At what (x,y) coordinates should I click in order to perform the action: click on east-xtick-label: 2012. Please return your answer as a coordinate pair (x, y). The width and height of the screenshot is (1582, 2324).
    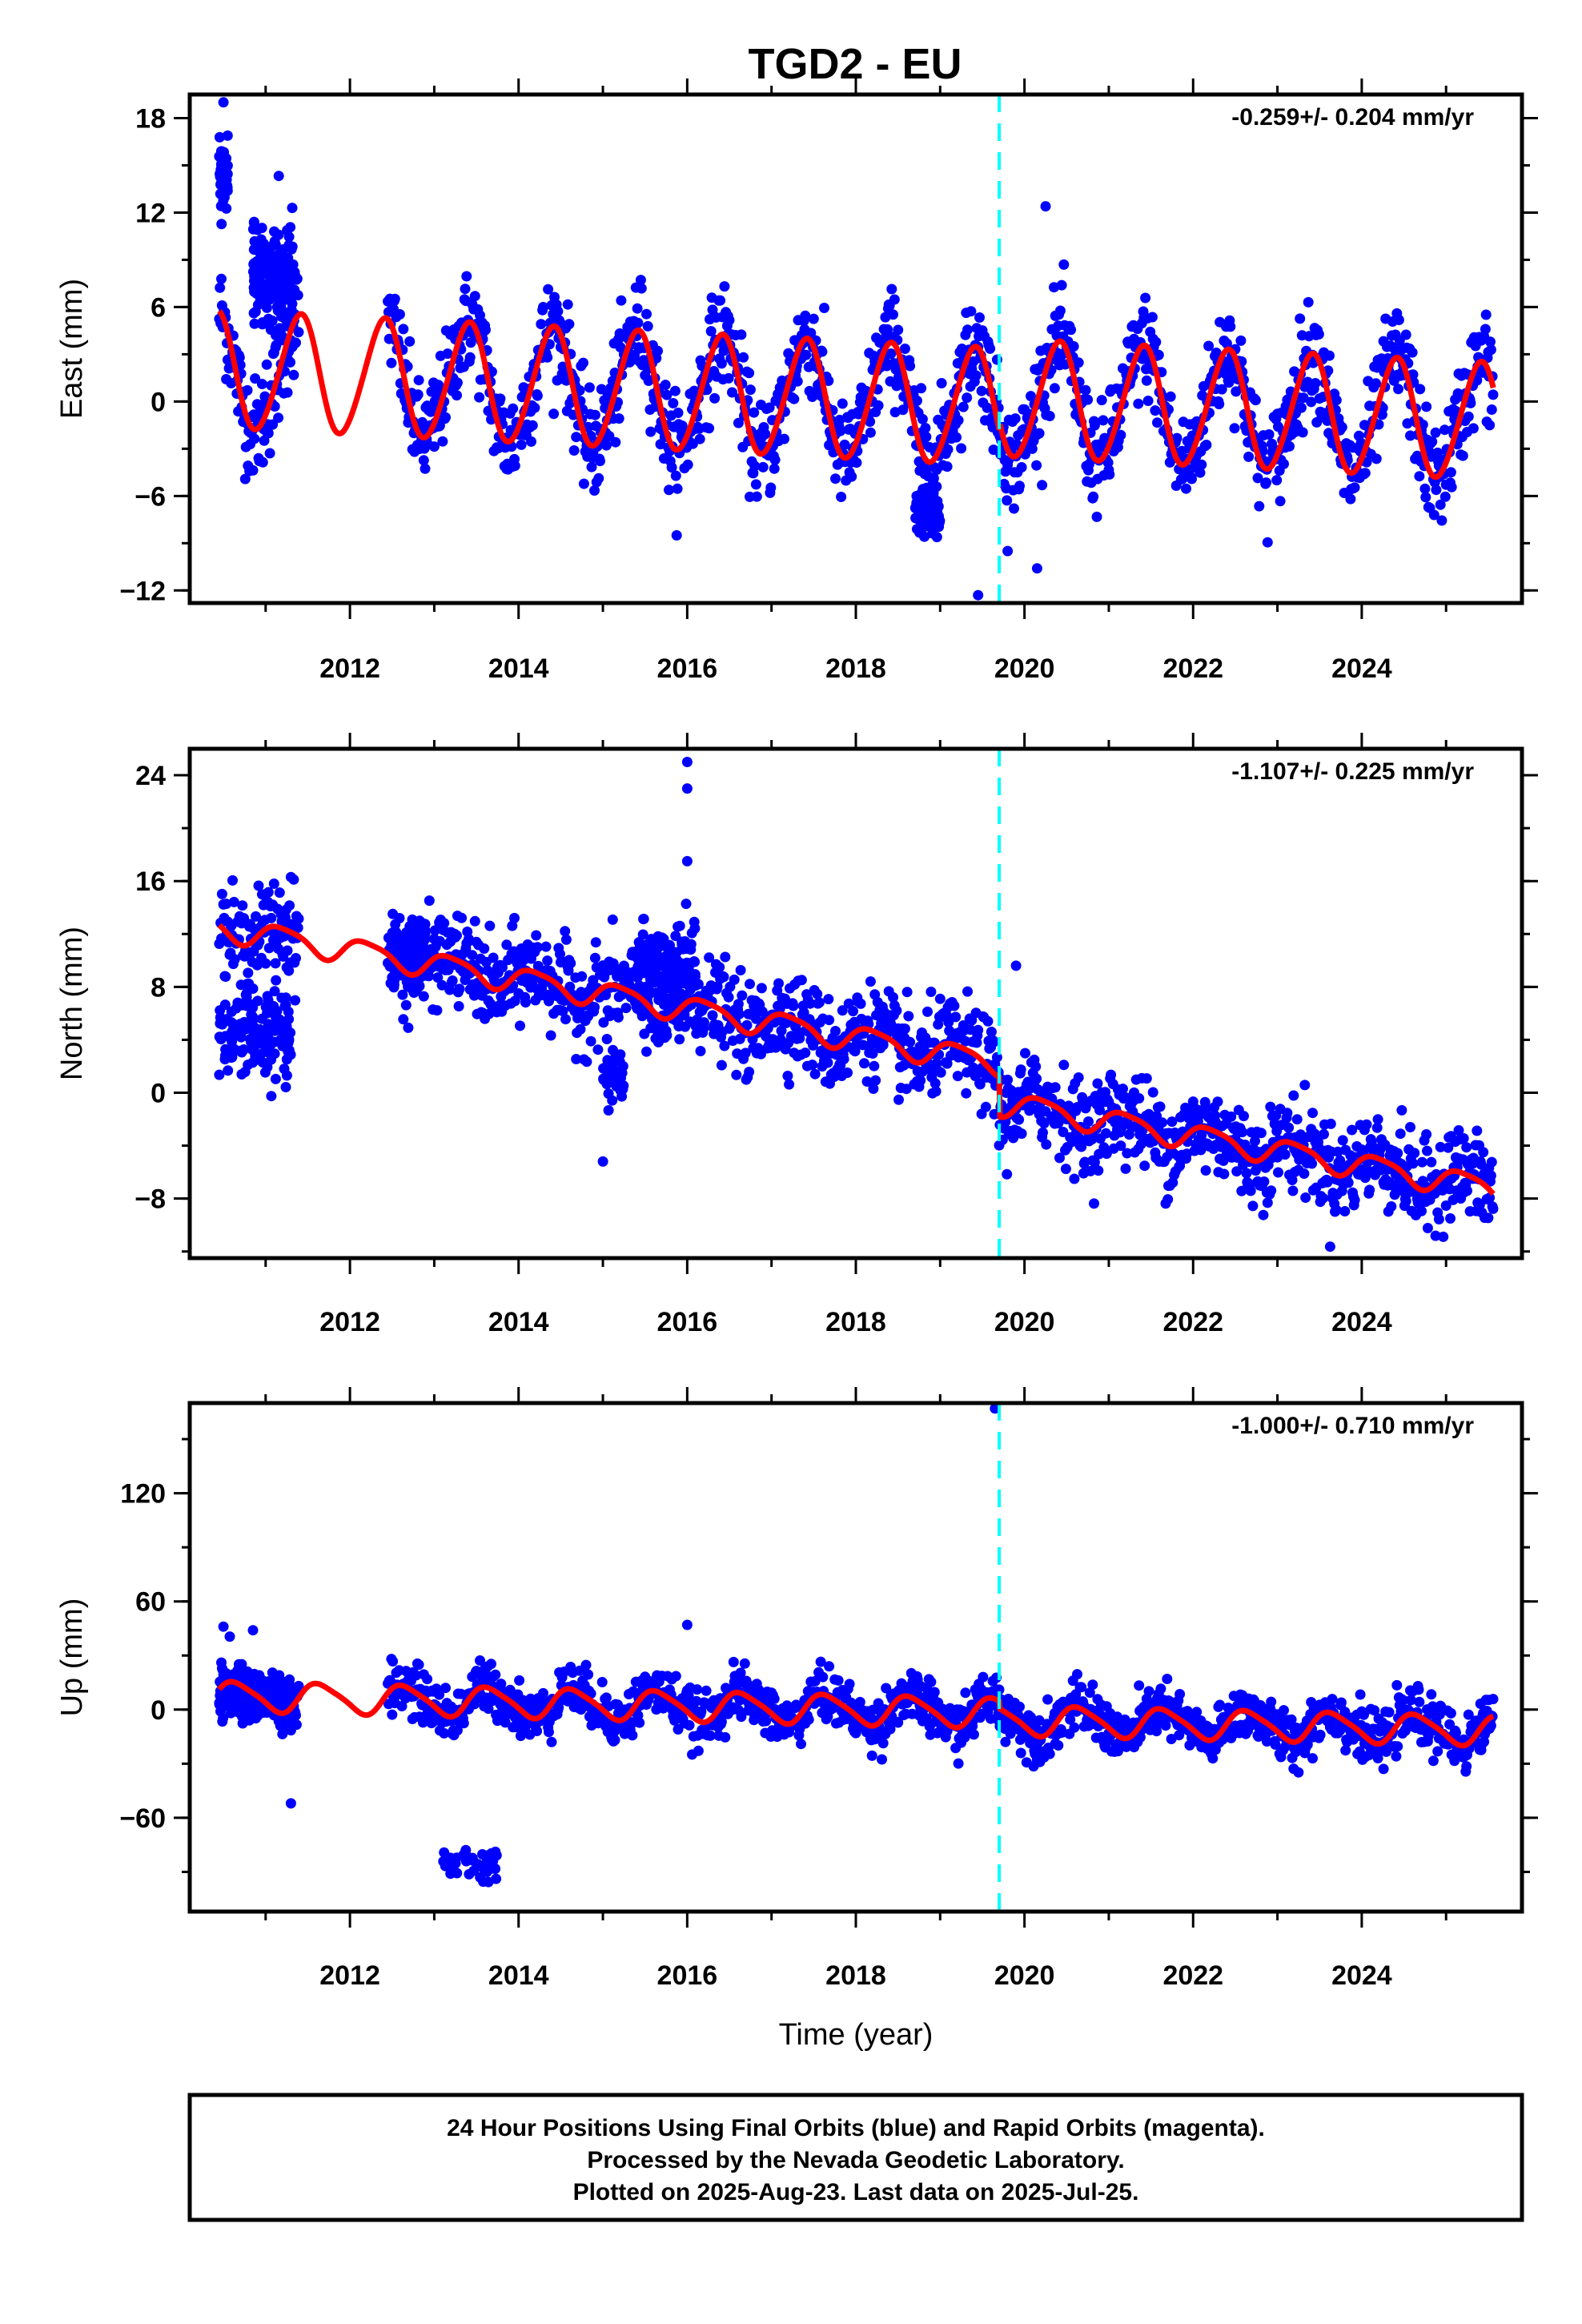
    Looking at the image, I should click on (349, 668).